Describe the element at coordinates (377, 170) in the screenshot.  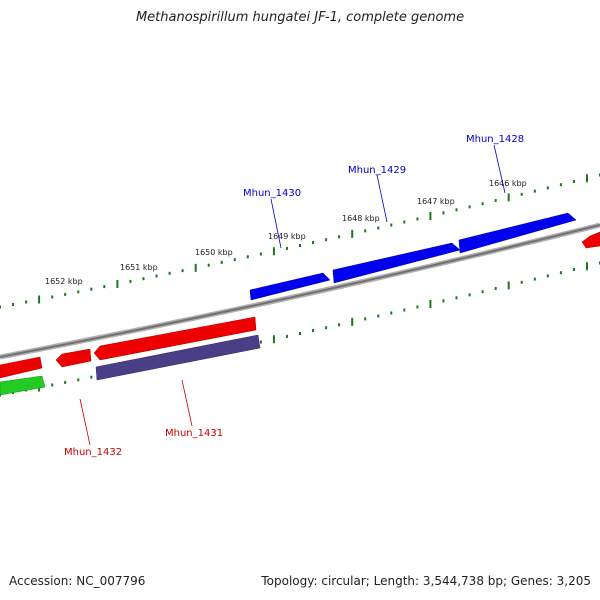
I see `gene-label-mhun-1429: Mhun_1429` at that location.